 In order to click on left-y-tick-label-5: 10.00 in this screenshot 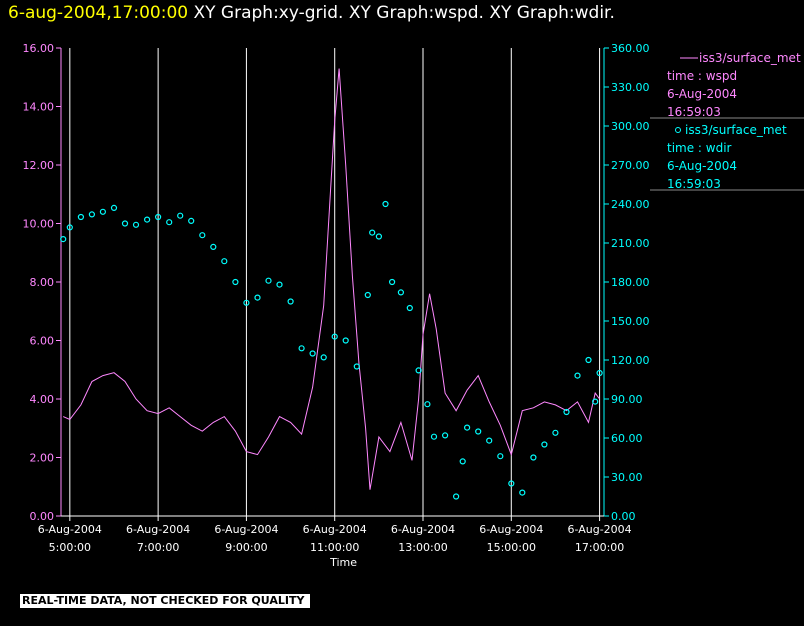, I will do `click(39, 224)`.